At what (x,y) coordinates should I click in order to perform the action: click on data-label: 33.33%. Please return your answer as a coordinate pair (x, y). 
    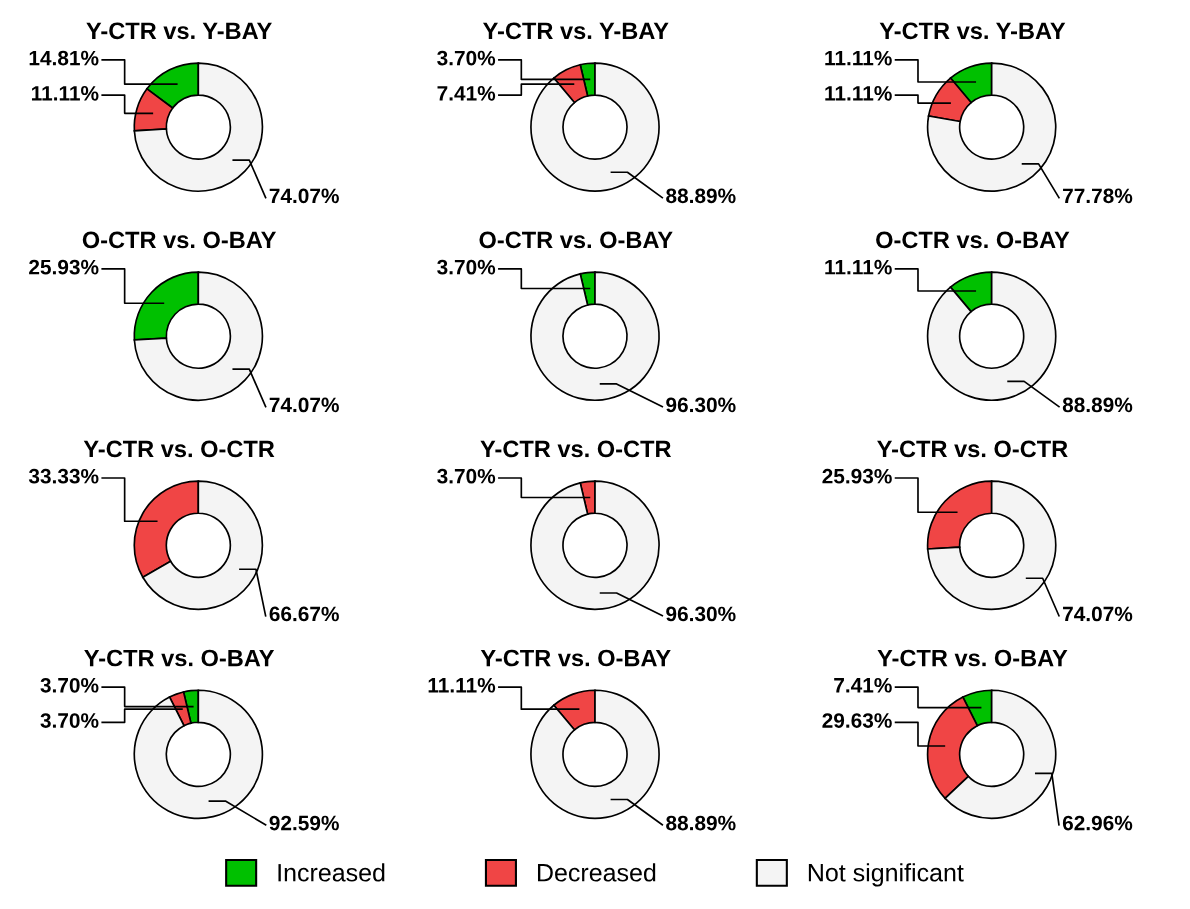
    Looking at the image, I should click on (63, 476).